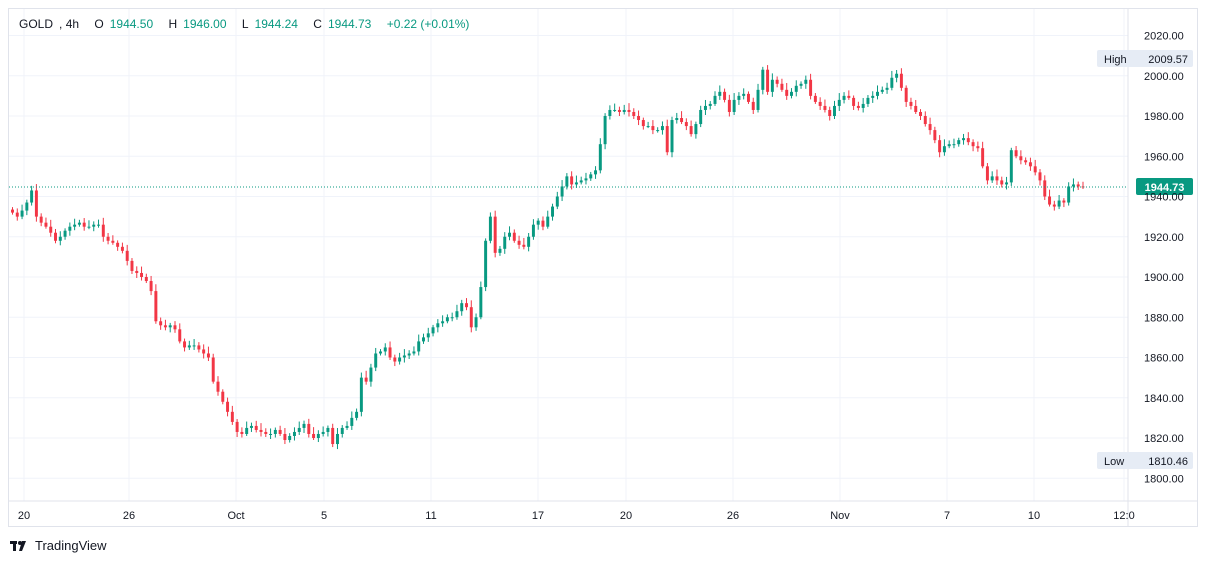 The height and width of the screenshot is (564, 1209). What do you see at coordinates (1165, 188) in the screenshot?
I see `last-price-label: 1944.73` at bounding box center [1165, 188].